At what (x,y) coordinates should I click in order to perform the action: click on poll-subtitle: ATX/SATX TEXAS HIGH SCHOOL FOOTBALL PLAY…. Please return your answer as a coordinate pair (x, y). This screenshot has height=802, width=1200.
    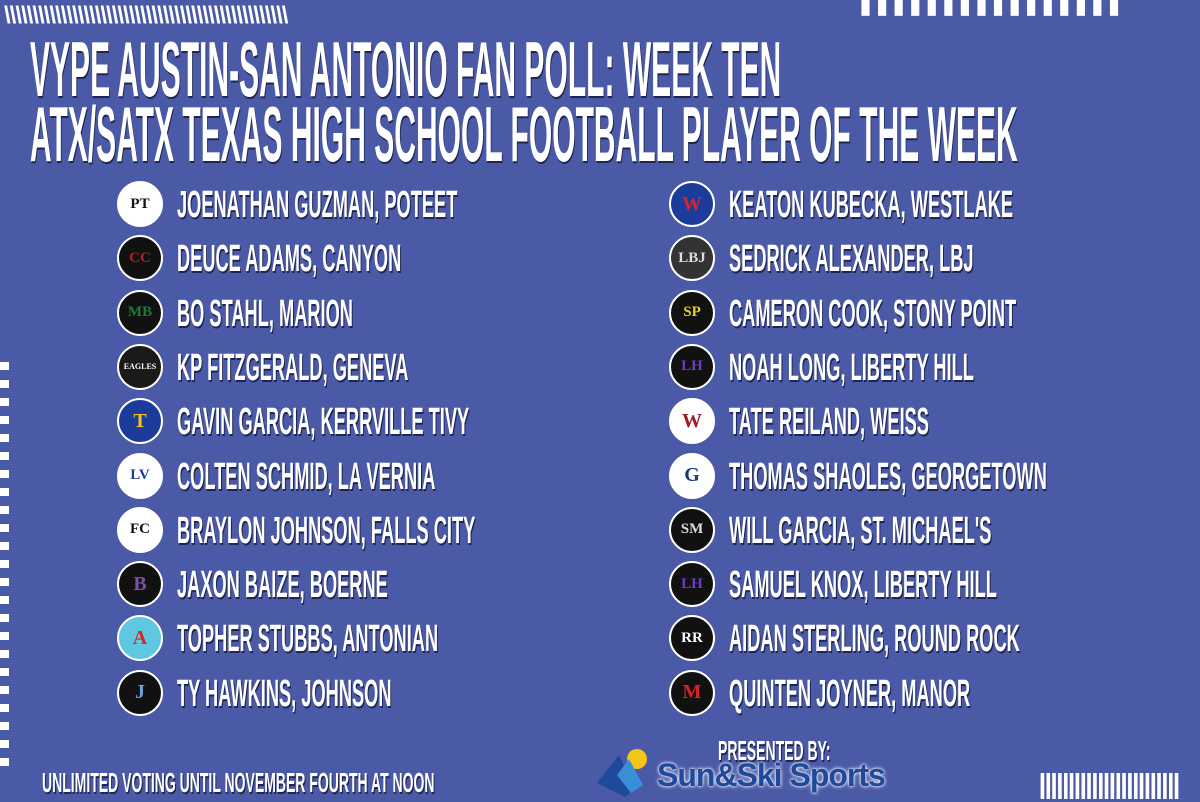
    Looking at the image, I should click on (524, 134).